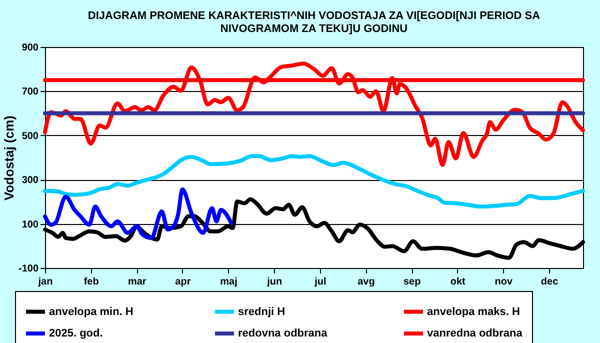  Describe the element at coordinates (283, 334) in the screenshot. I see `legend-label: redovna odbrana` at that location.